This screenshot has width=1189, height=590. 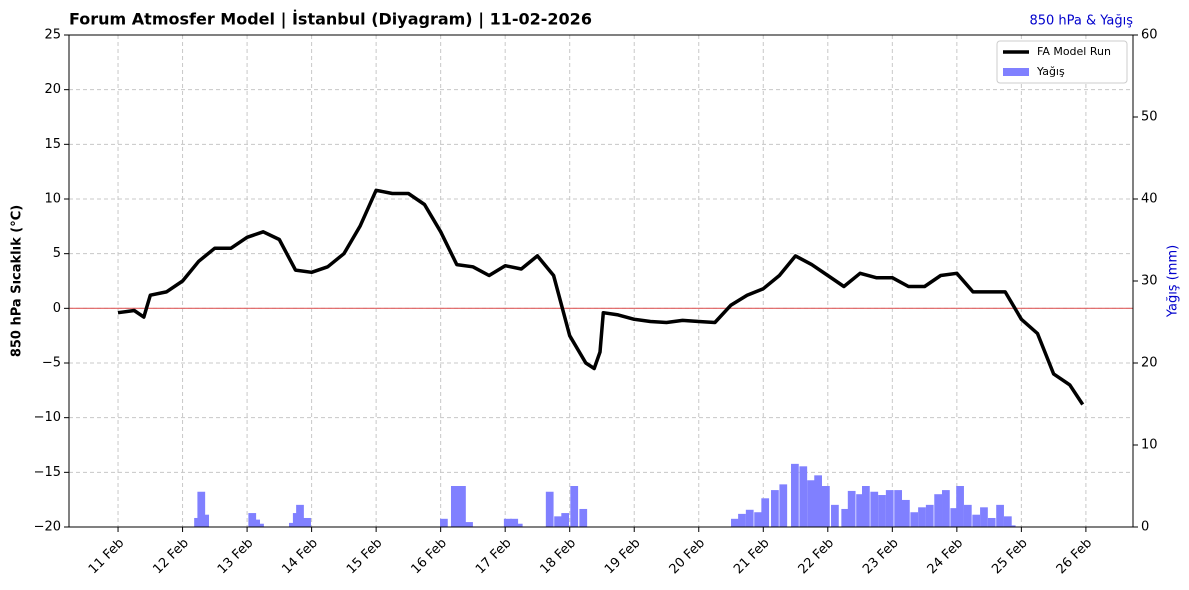 I want to click on y2-tick-label: 40, so click(x=1149, y=199).